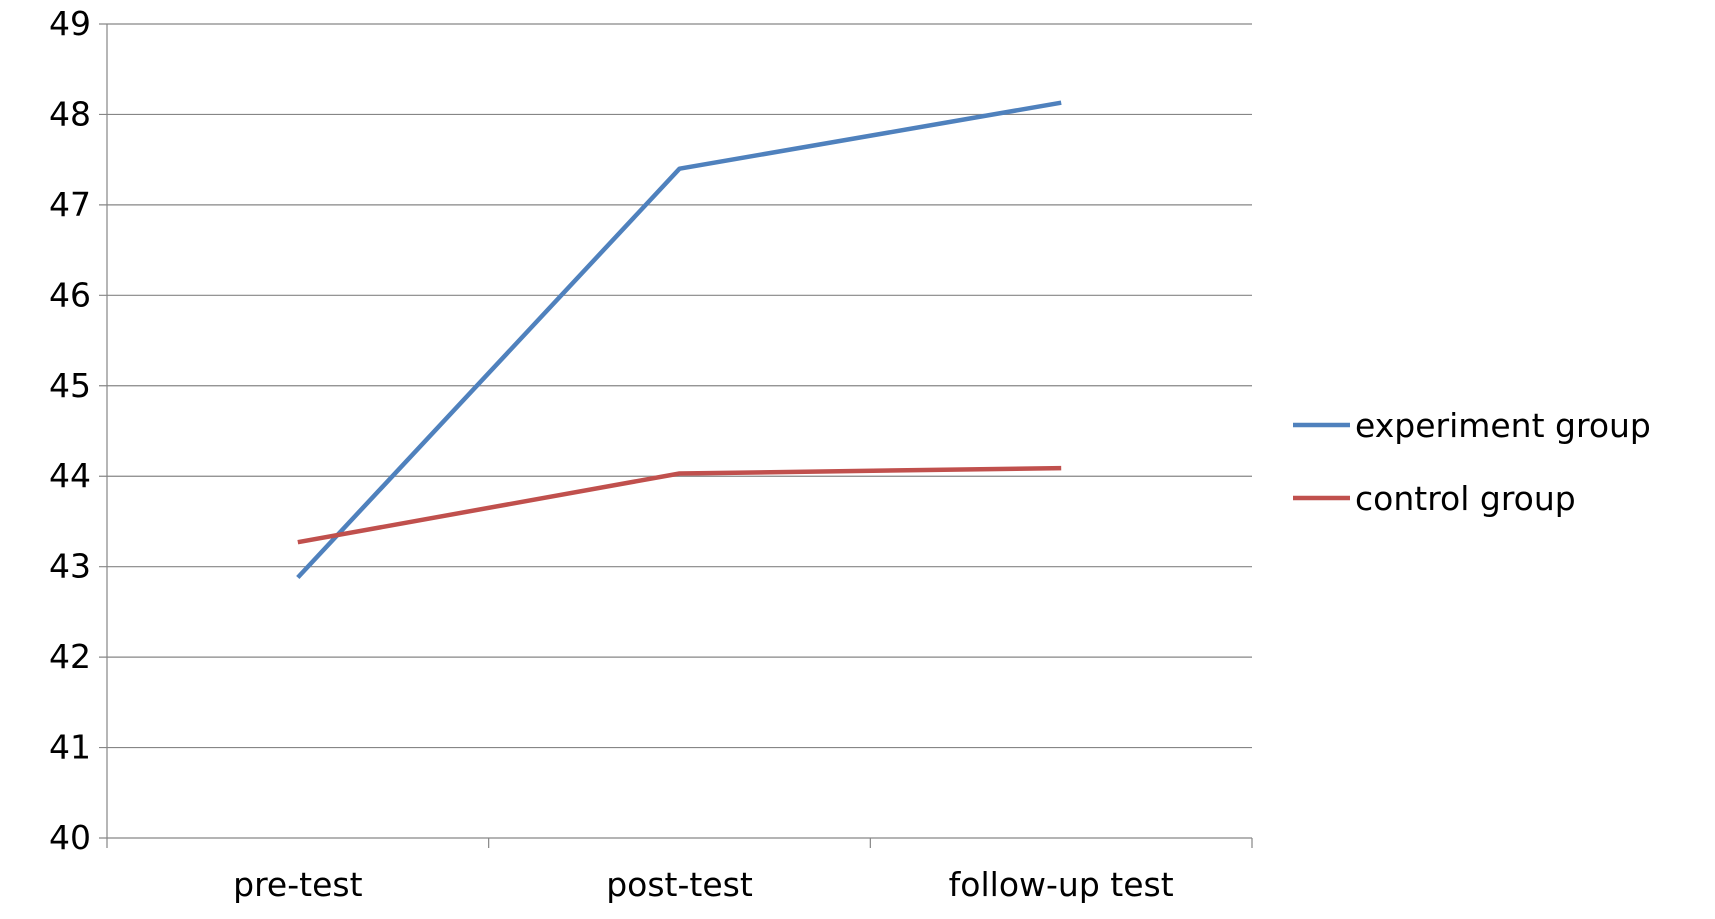 The height and width of the screenshot is (919, 1715). I want to click on legend-label: control group, so click(1465, 498).